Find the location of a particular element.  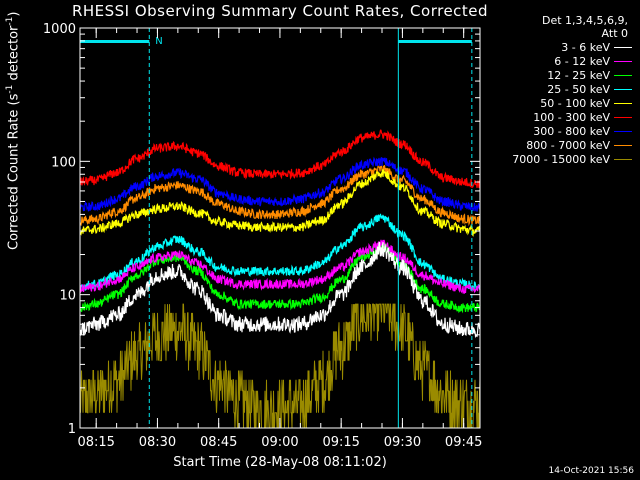

series-50-100-kev-line is located at coordinates (280, 203).